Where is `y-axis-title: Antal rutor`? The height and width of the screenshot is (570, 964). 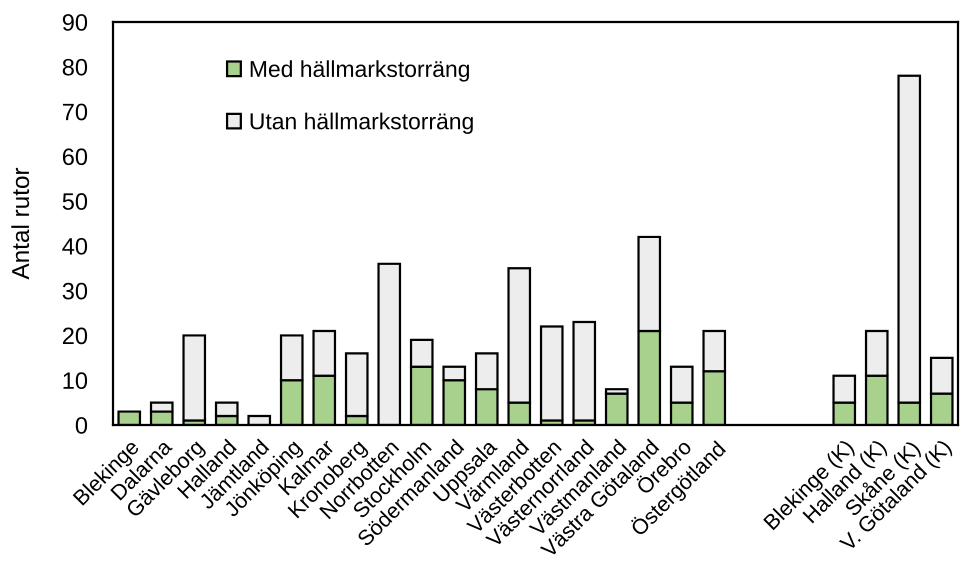
y-axis-title: Antal rutor is located at coordinates (20, 224).